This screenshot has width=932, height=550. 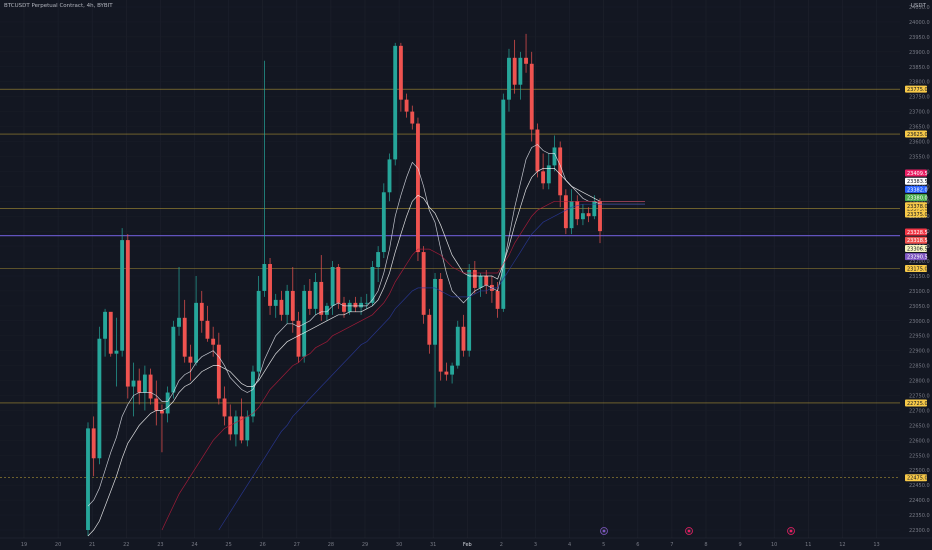 I want to click on indicator-price-label: 23378.0, so click(x=917, y=207).